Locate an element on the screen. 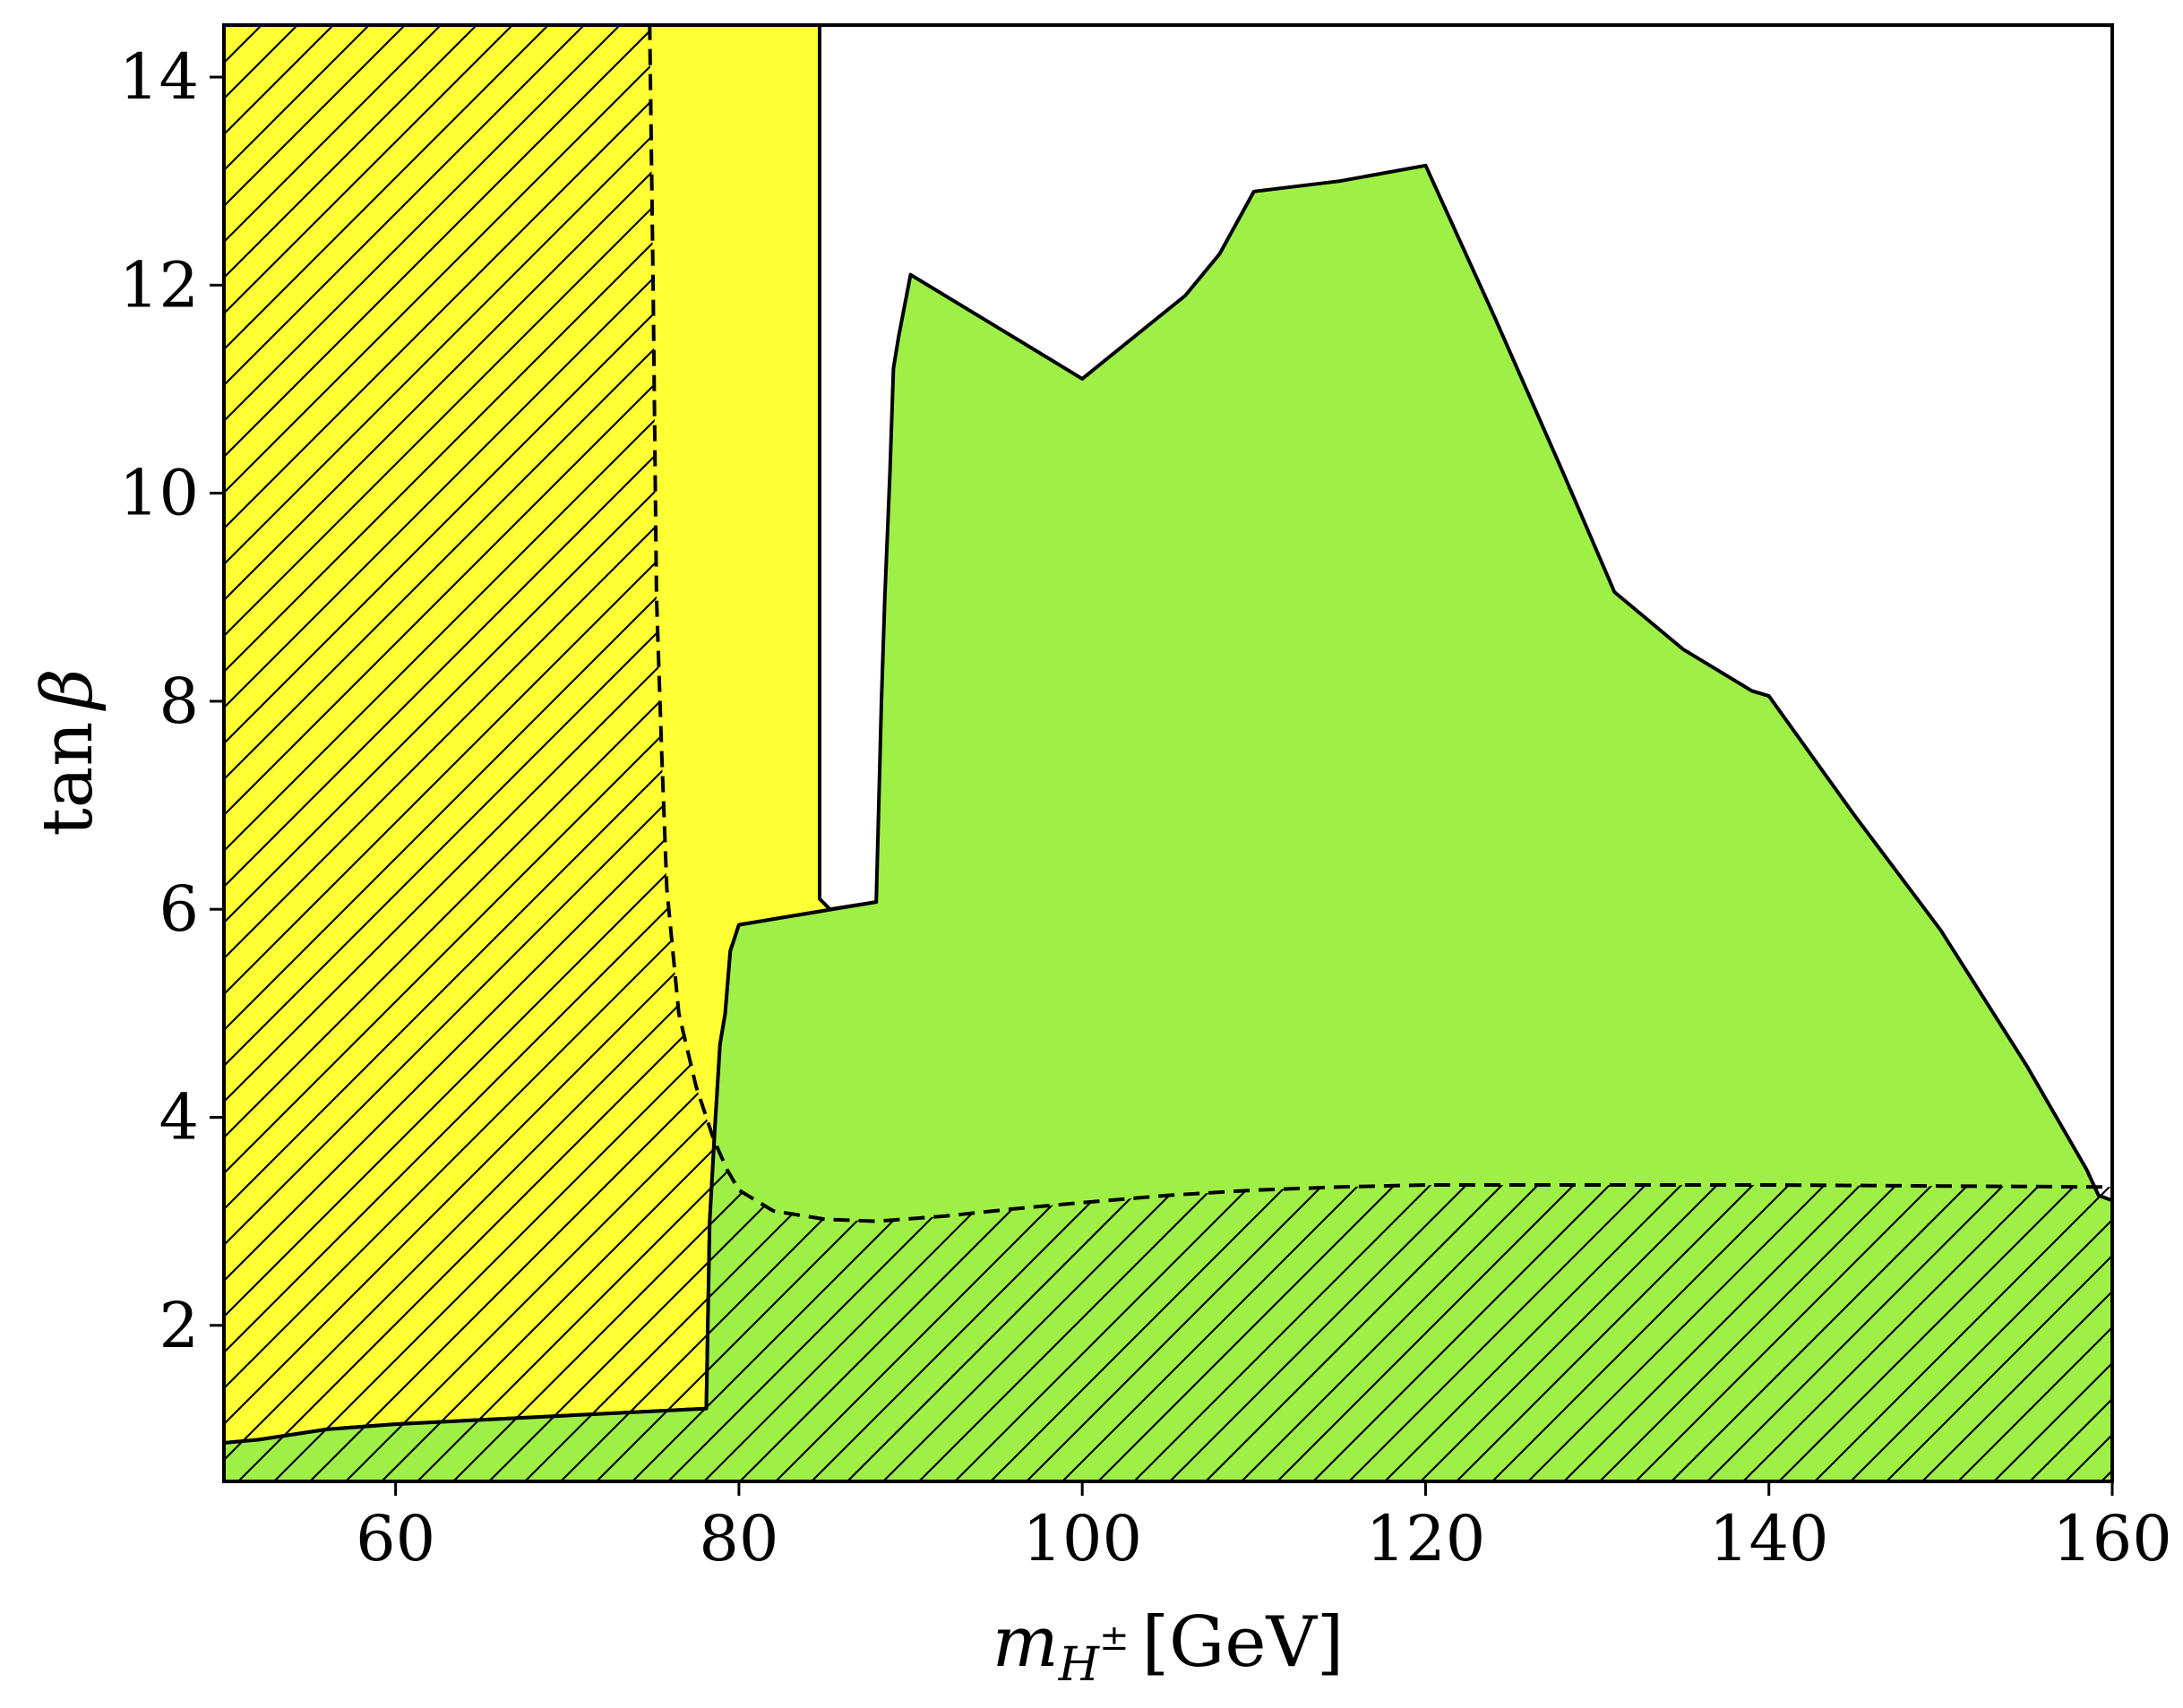  y-tick-label-14: 14 is located at coordinates (159, 77).